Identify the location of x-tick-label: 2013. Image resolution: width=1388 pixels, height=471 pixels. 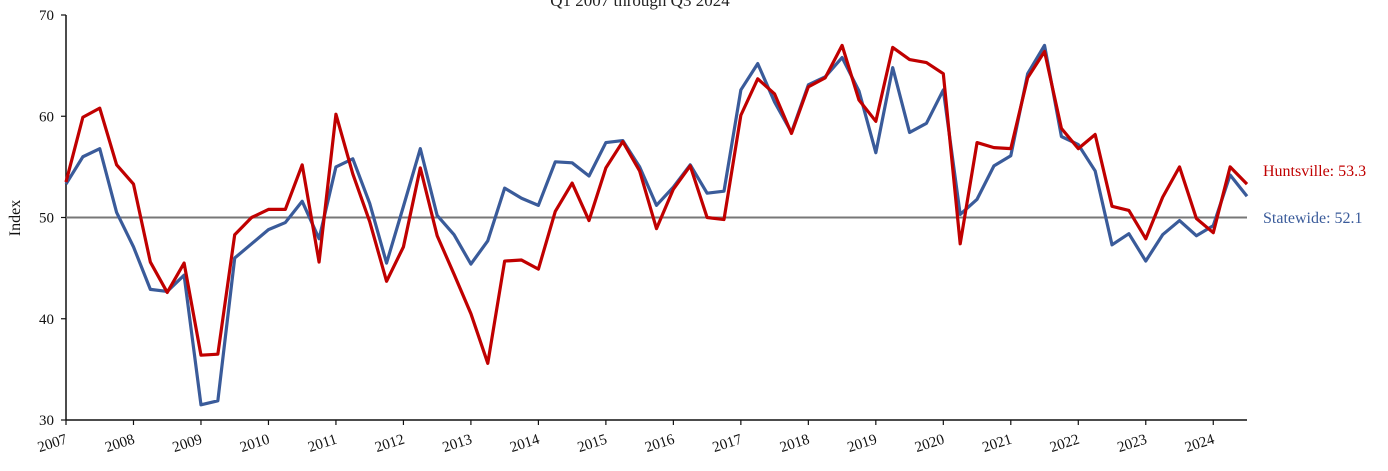
(457, 444).